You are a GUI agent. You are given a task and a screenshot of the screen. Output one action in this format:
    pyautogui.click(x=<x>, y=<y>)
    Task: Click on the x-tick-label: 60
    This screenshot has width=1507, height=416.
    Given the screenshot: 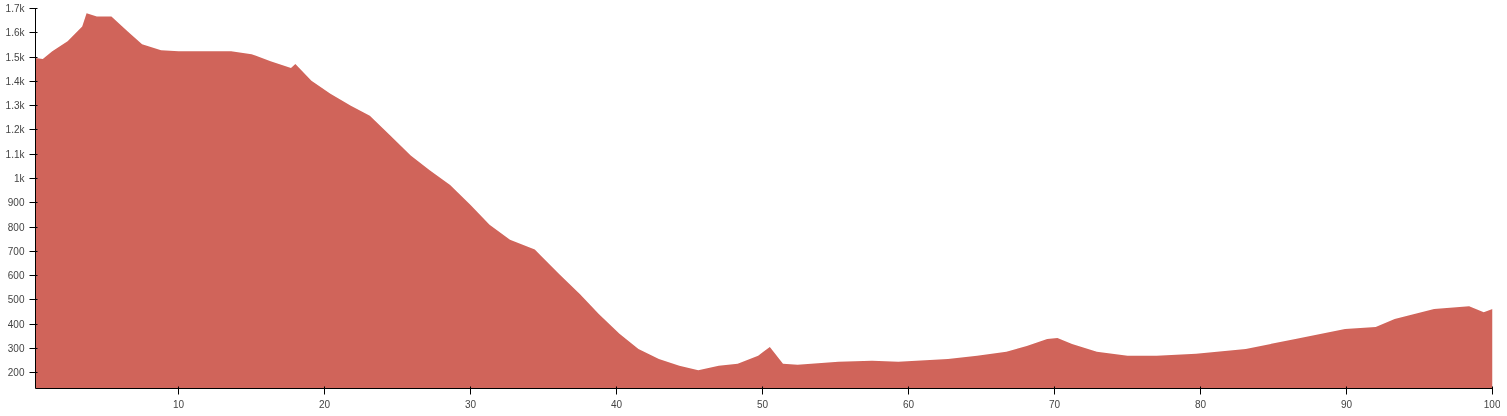 What is the action you would take?
    pyautogui.click(x=908, y=404)
    